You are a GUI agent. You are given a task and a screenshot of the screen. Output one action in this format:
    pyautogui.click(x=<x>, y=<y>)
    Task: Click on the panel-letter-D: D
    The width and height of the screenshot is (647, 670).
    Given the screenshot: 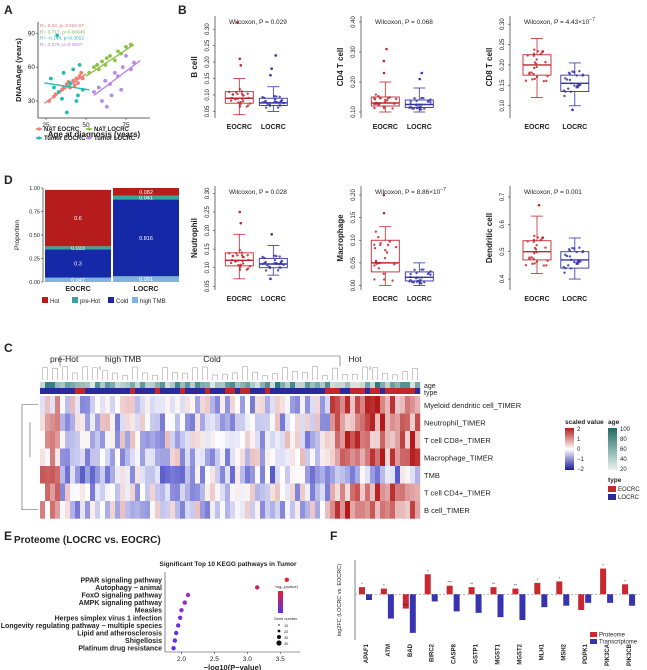 What is the action you would take?
    pyautogui.click(x=8, y=180)
    